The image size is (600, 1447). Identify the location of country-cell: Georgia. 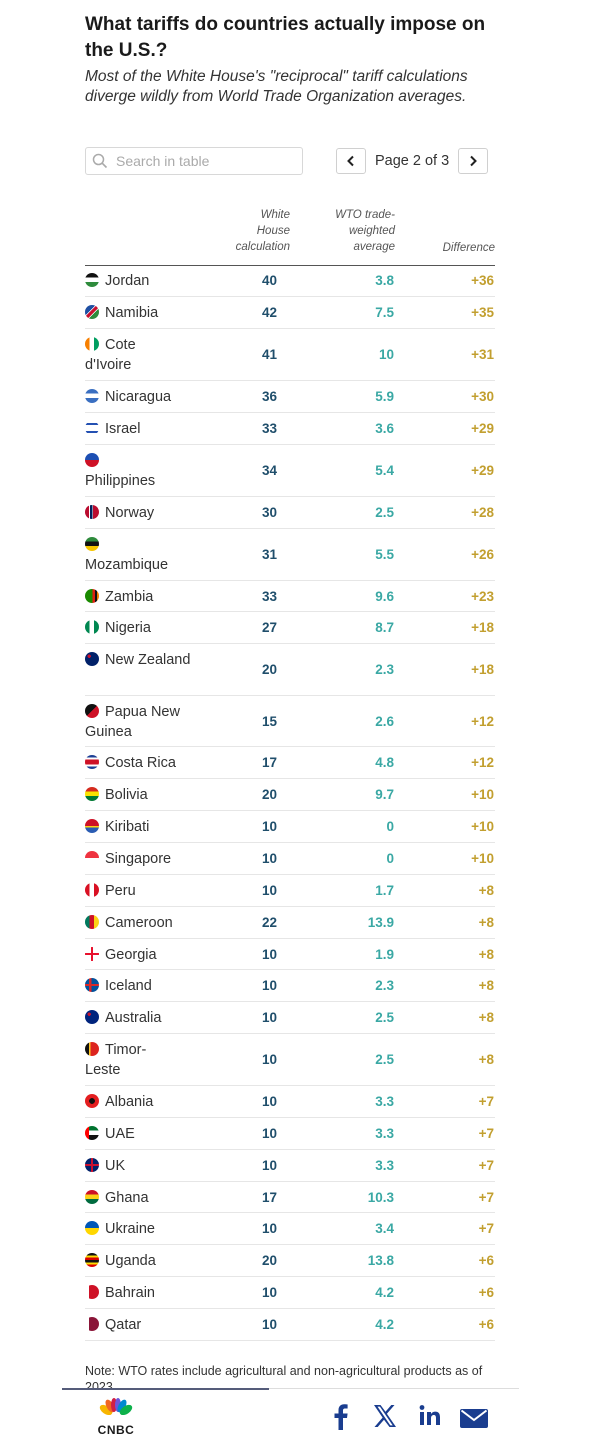
(150, 955).